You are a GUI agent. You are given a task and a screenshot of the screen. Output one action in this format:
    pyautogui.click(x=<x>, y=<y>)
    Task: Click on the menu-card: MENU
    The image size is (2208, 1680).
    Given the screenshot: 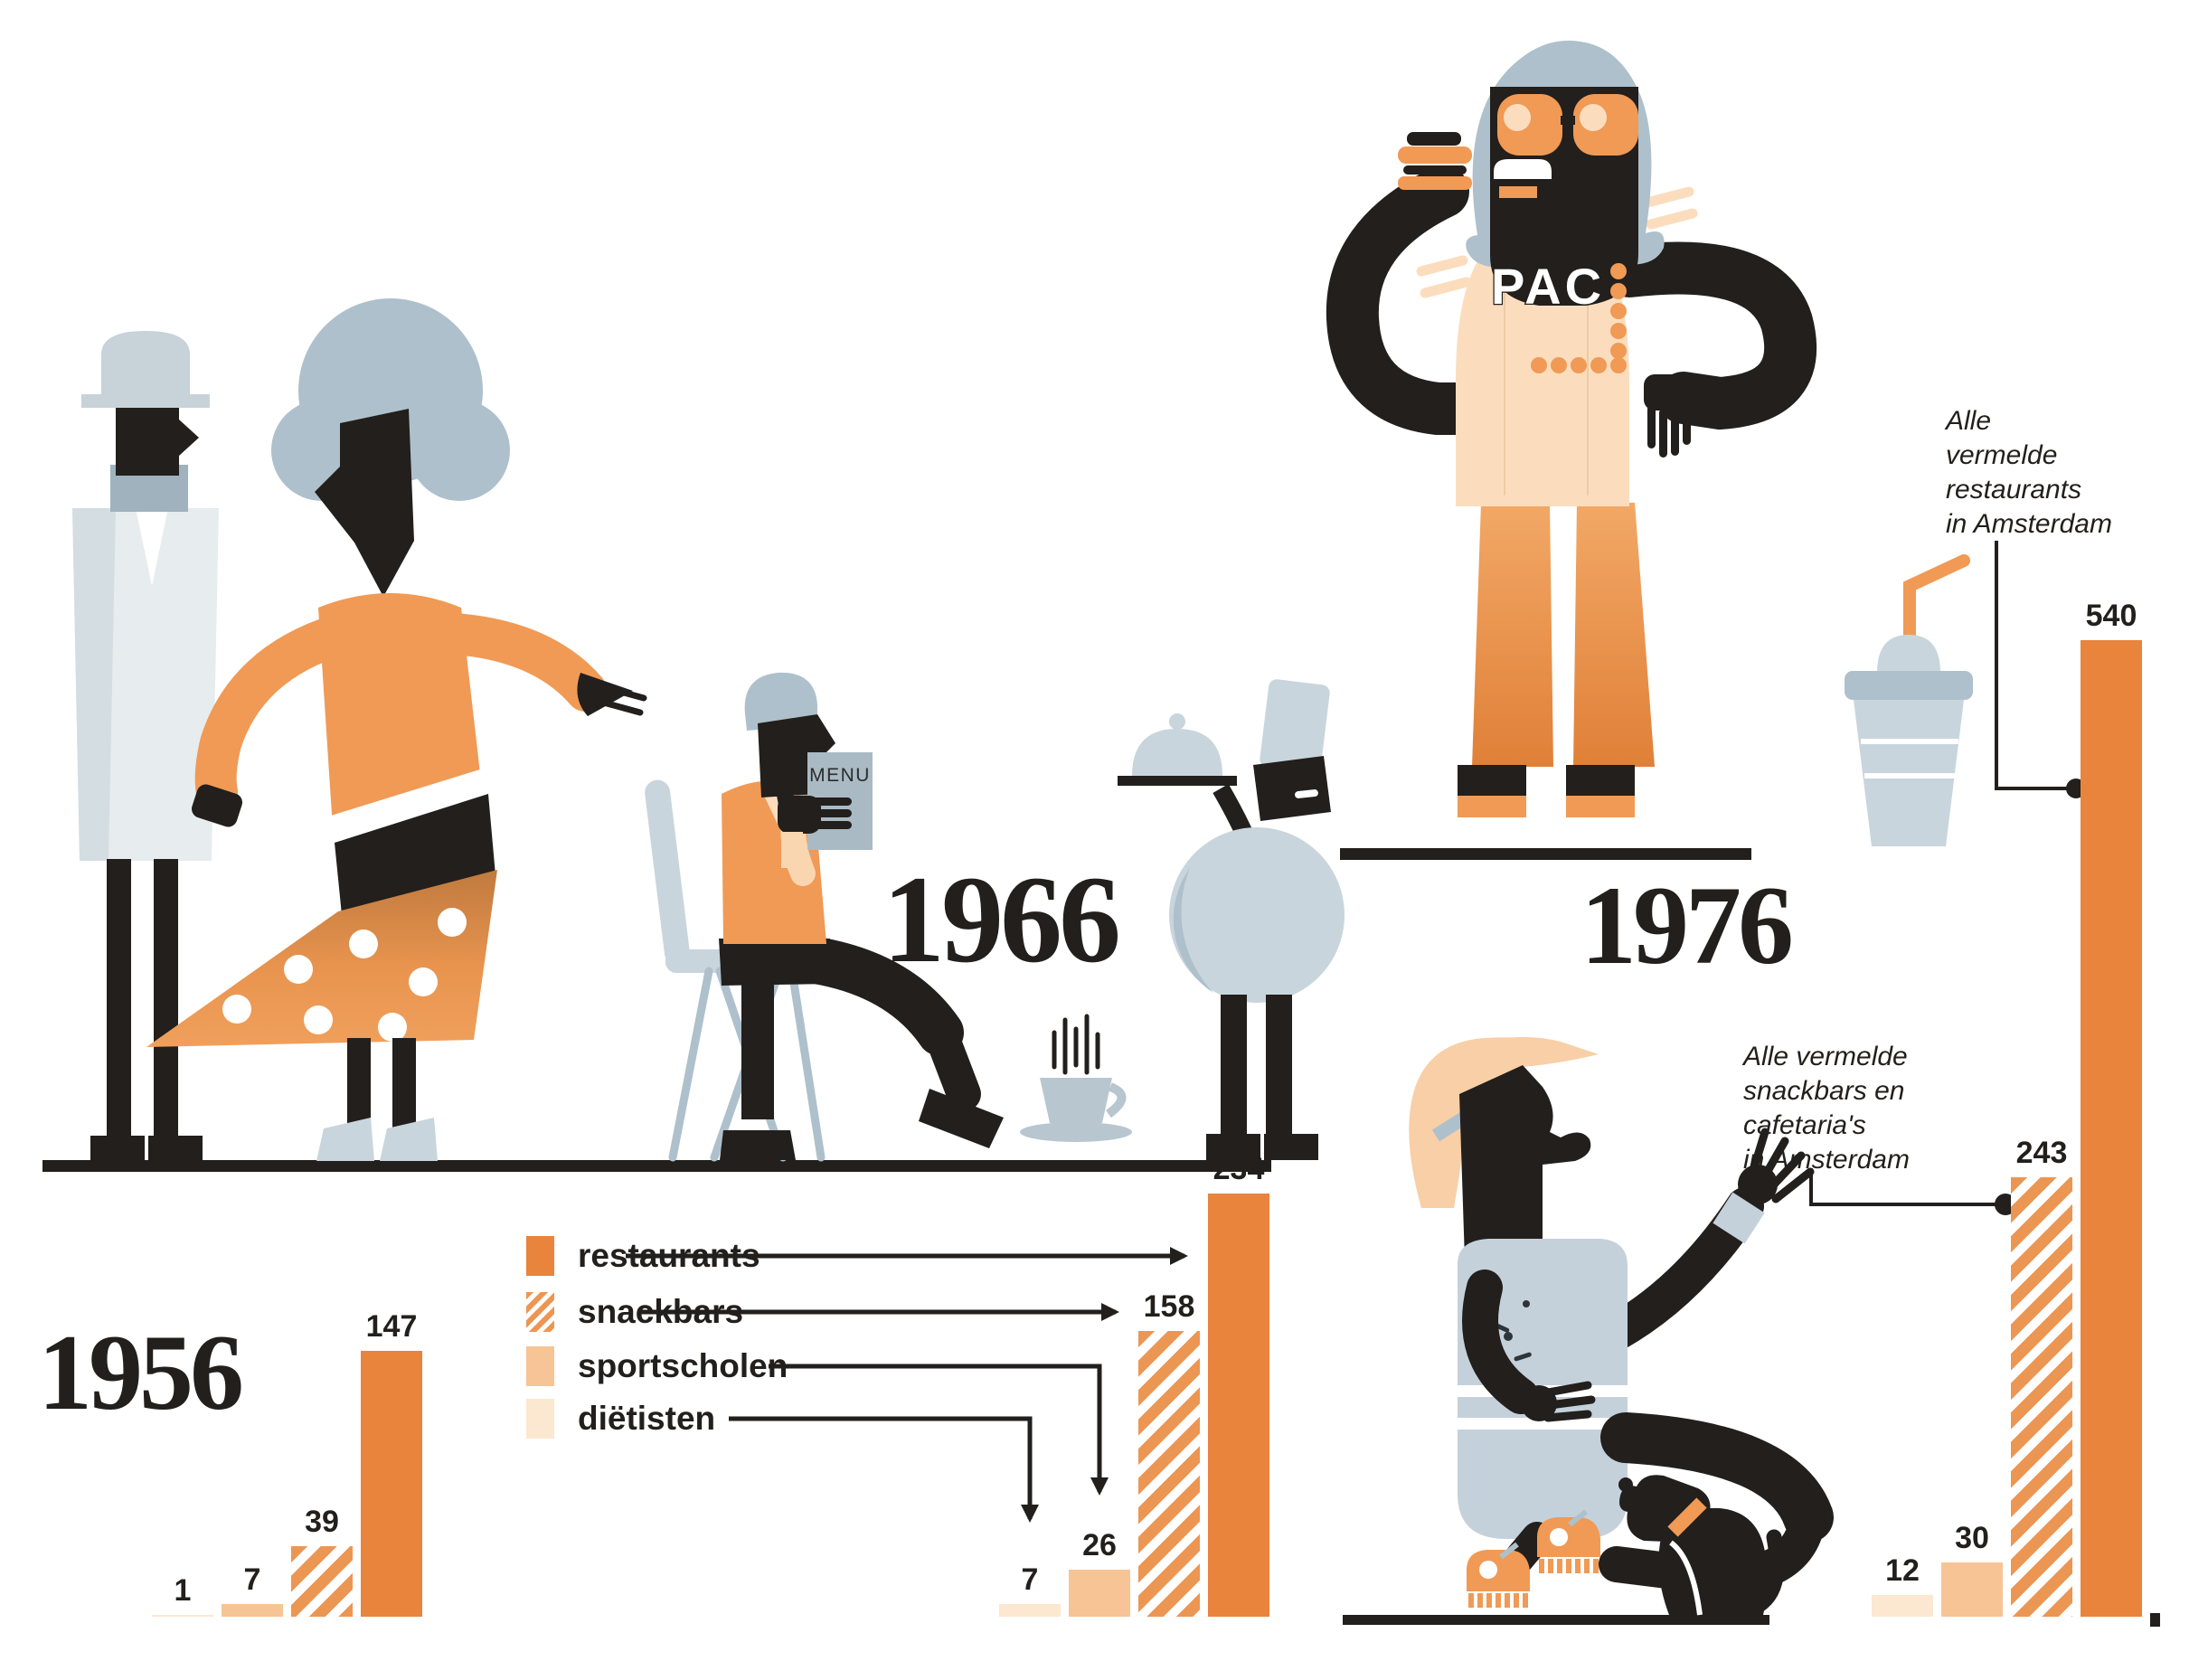 What is the action you would take?
    pyautogui.click(x=825, y=810)
    